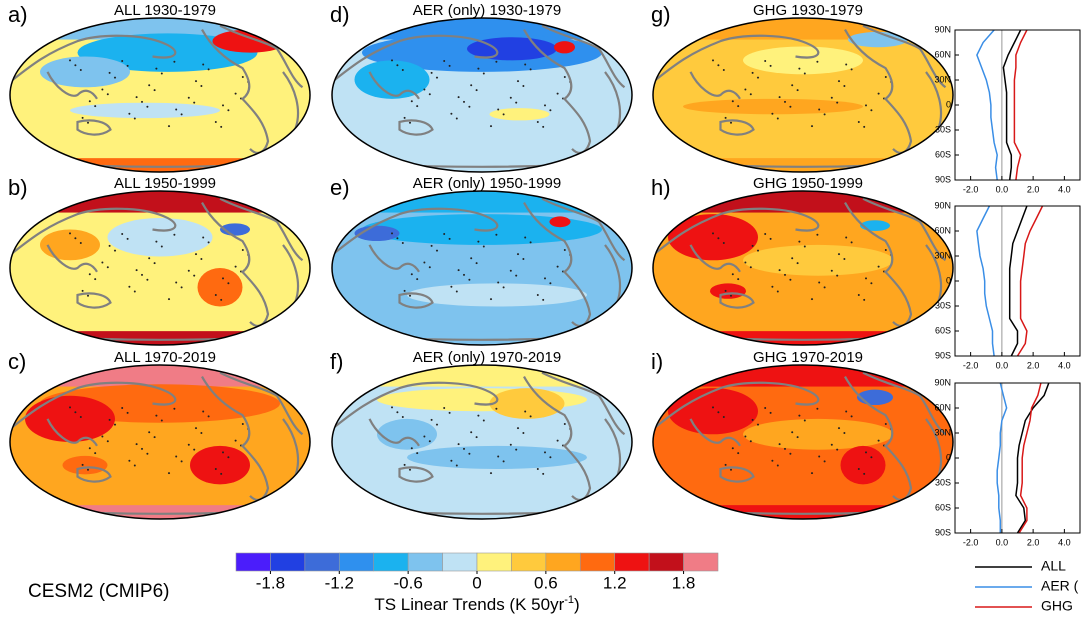 This screenshot has height=630, width=1092. What do you see at coordinates (165, 10) in the screenshot?
I see `map-title: ALL 1930-1979` at bounding box center [165, 10].